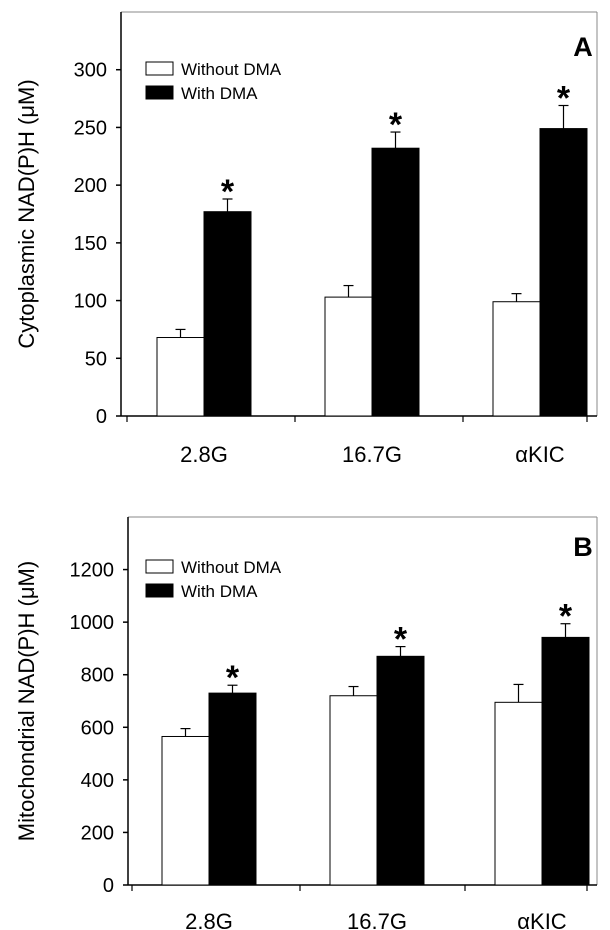 The width and height of the screenshot is (610, 930). What do you see at coordinates (90, 244) in the screenshot?
I see `y-tick-label: 150` at bounding box center [90, 244].